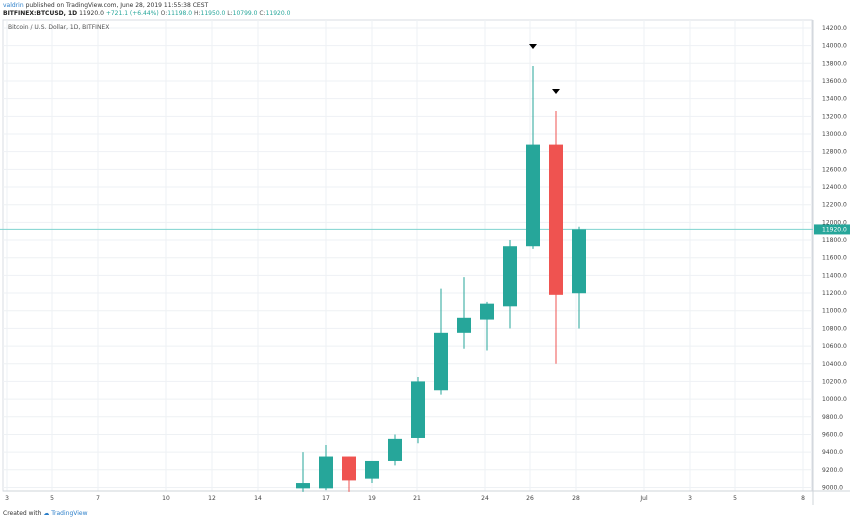  Describe the element at coordinates (326, 498) in the screenshot. I see `x-tick-label: 17` at that location.